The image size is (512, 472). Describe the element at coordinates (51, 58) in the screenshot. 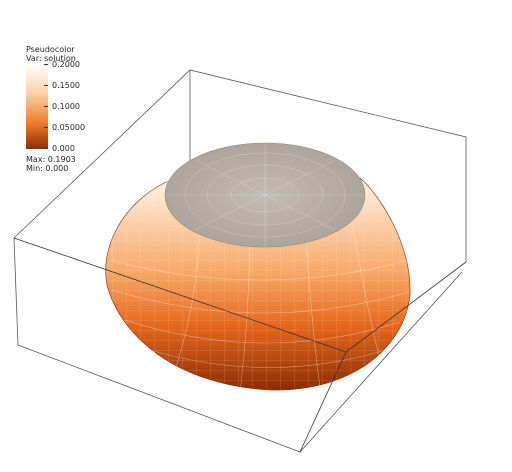

I see `legend-variable: Var: solution` at that location.